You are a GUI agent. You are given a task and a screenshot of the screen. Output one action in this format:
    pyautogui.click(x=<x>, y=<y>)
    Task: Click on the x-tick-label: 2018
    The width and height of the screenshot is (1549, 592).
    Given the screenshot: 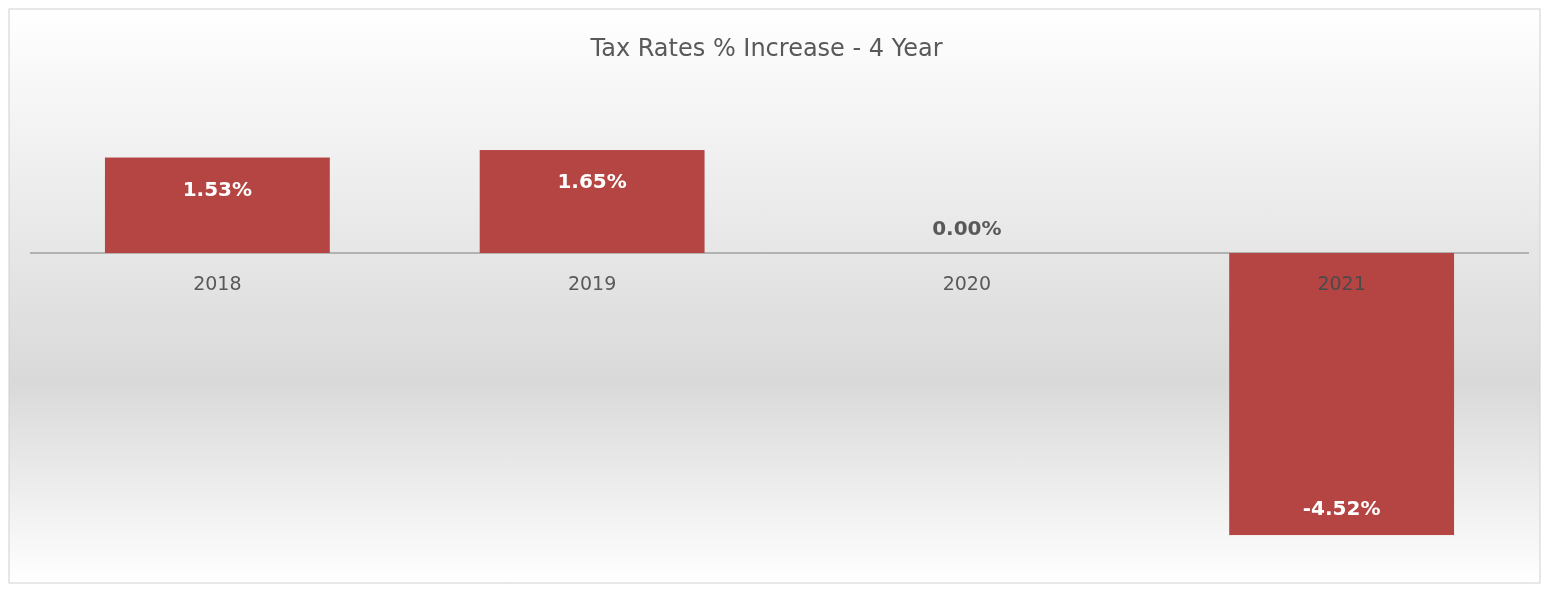 What is the action you would take?
    pyautogui.click(x=217, y=283)
    